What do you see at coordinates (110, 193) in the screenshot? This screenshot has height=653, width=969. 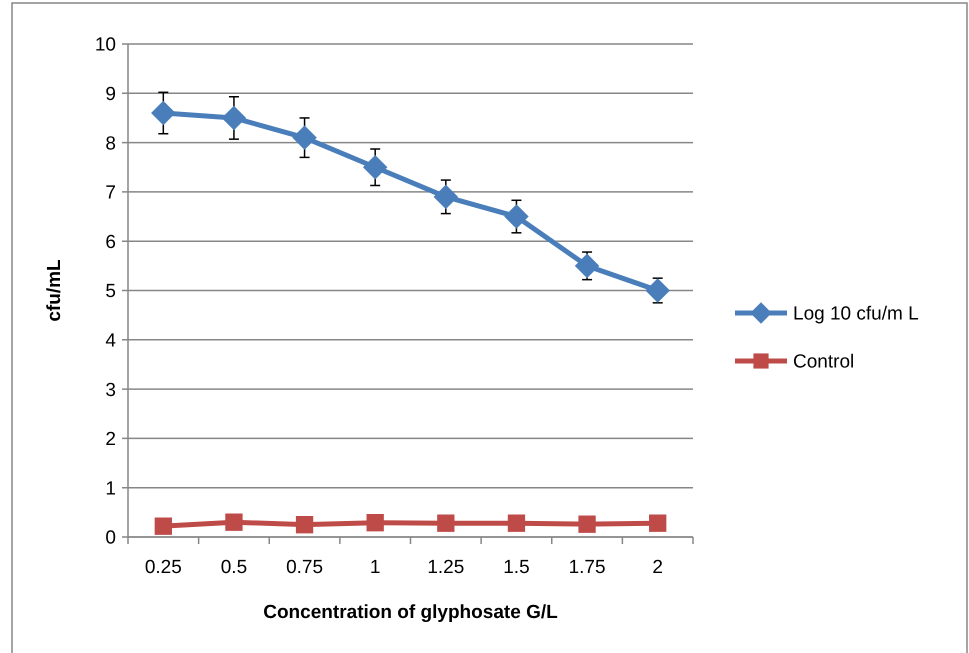 I see `y-tick-label: 7` at bounding box center [110, 193].